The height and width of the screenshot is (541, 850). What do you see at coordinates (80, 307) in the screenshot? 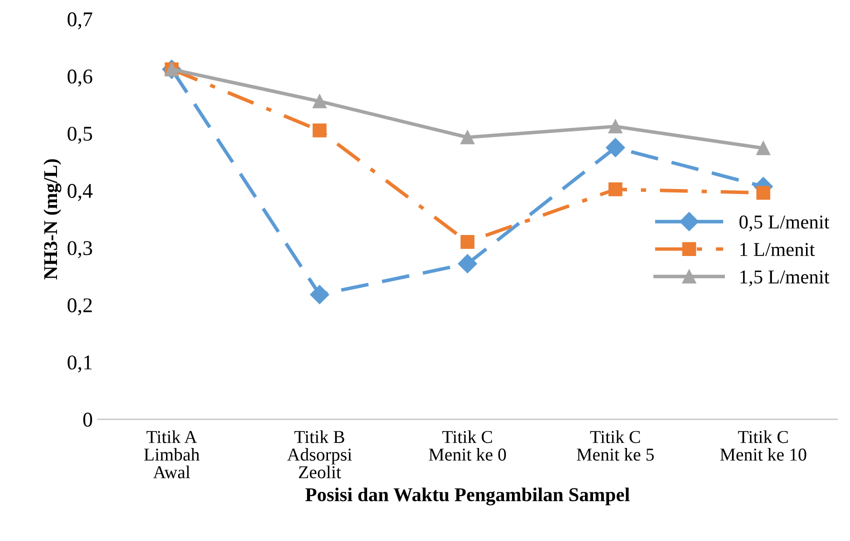
I see `y-tick-label: 0,2` at bounding box center [80, 307].